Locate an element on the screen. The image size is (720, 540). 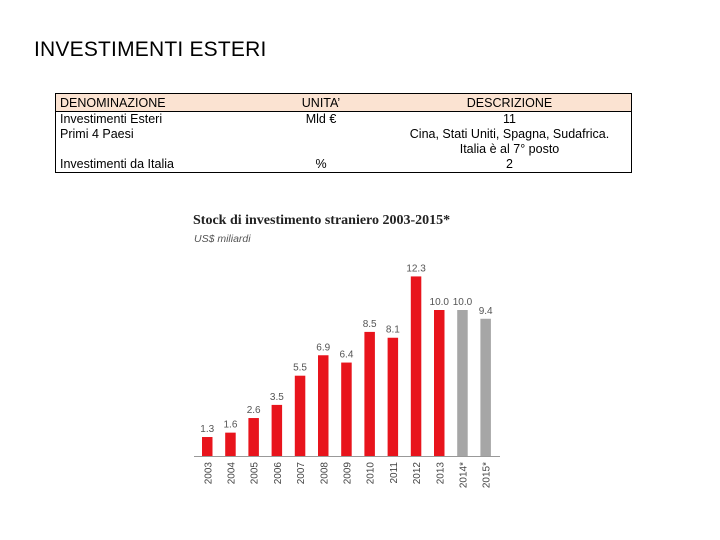
bar-2013 is located at coordinates (439, 383).